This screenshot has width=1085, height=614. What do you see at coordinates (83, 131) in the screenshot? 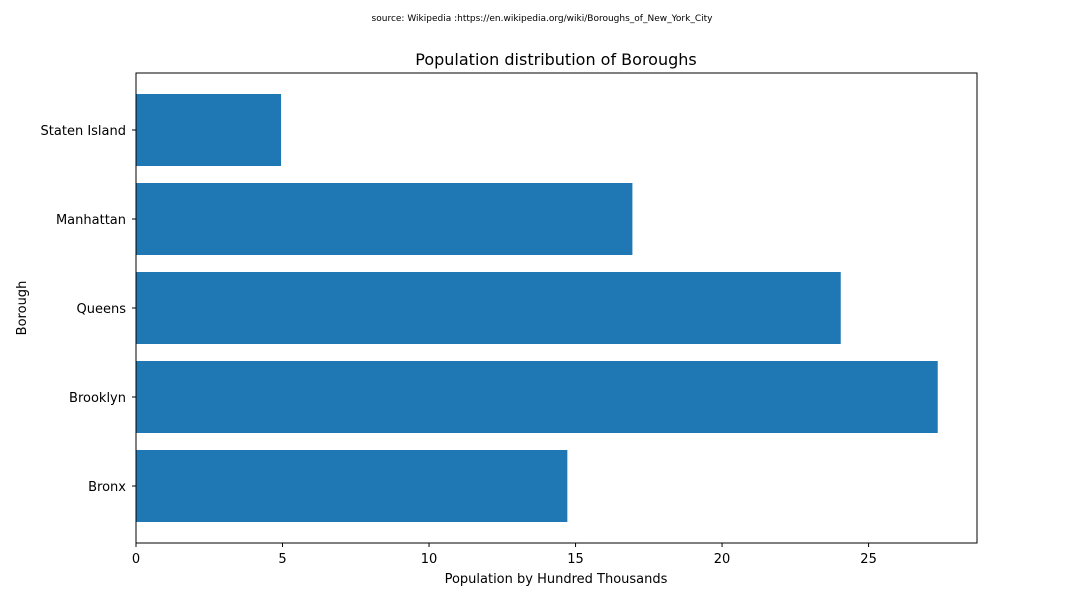
I see `y-tick-label: Staten Island` at bounding box center [83, 131].